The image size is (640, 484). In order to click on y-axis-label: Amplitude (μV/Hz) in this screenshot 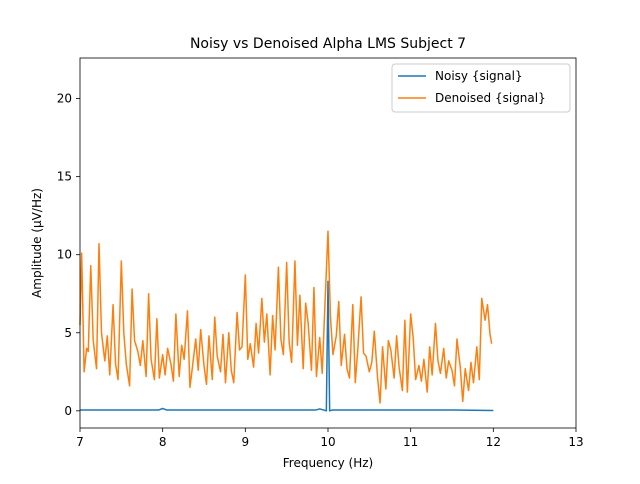, I will do `click(37, 243)`.